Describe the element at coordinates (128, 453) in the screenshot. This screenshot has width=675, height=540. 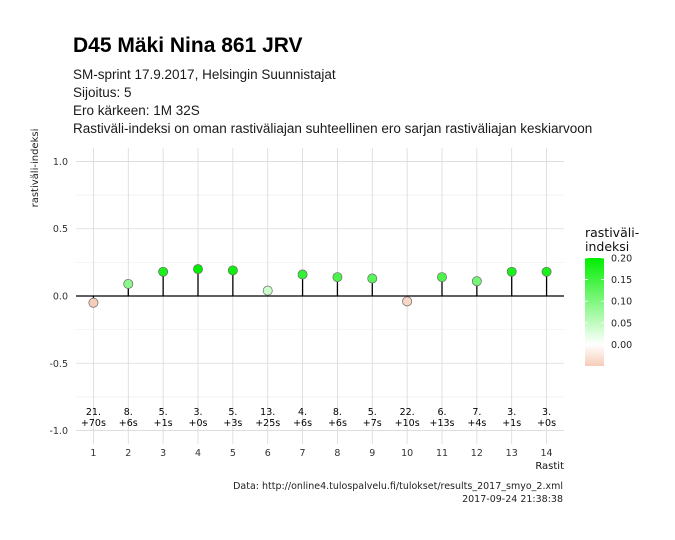
I see `x-tick-label: 2` at that location.